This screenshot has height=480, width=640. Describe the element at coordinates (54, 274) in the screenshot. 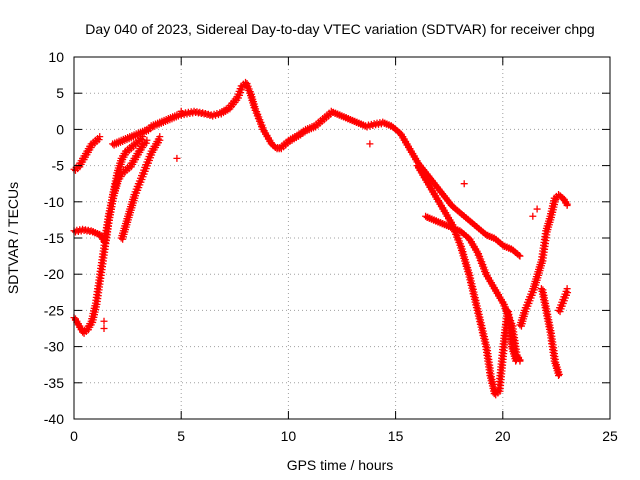

I see `y-tick-label: -20` at that location.